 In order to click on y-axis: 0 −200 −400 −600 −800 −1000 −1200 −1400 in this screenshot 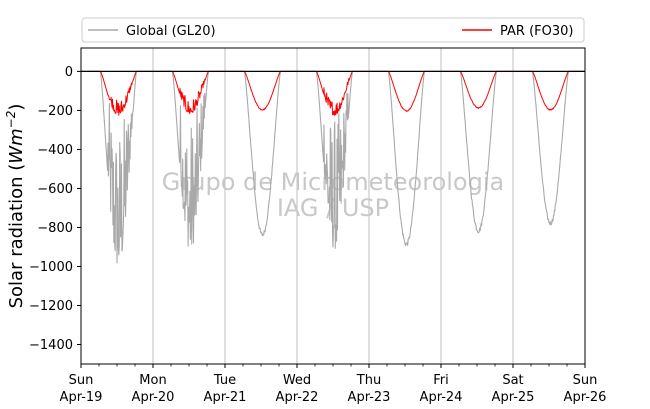, I will do `click(55, 209)`.